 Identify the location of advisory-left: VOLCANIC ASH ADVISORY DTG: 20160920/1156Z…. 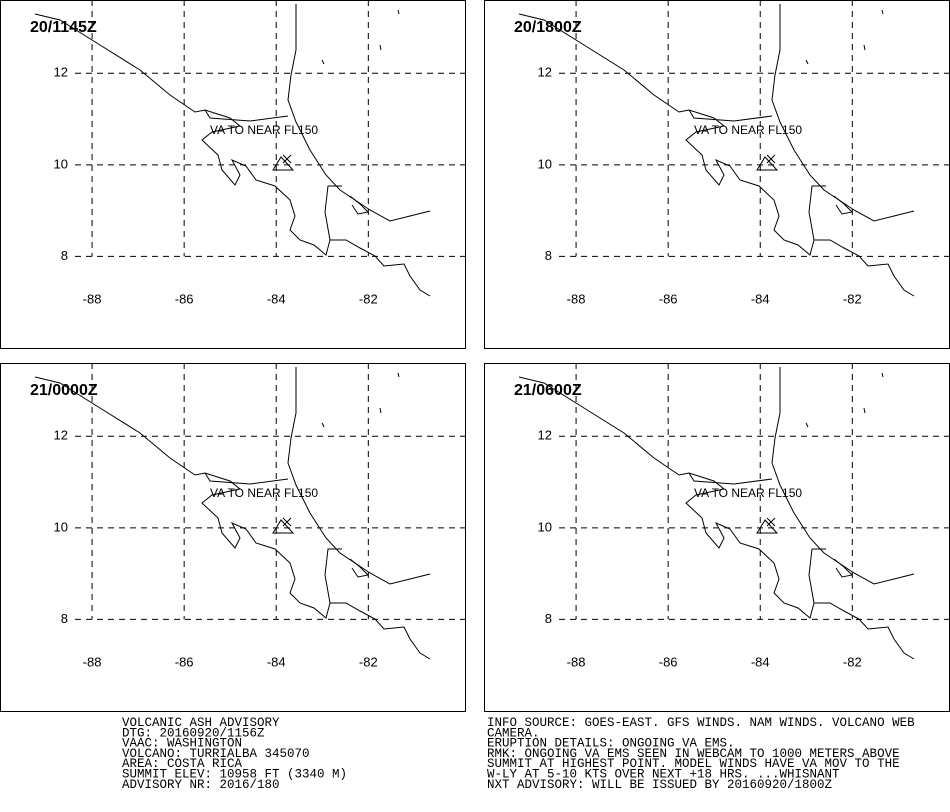
(234, 754).